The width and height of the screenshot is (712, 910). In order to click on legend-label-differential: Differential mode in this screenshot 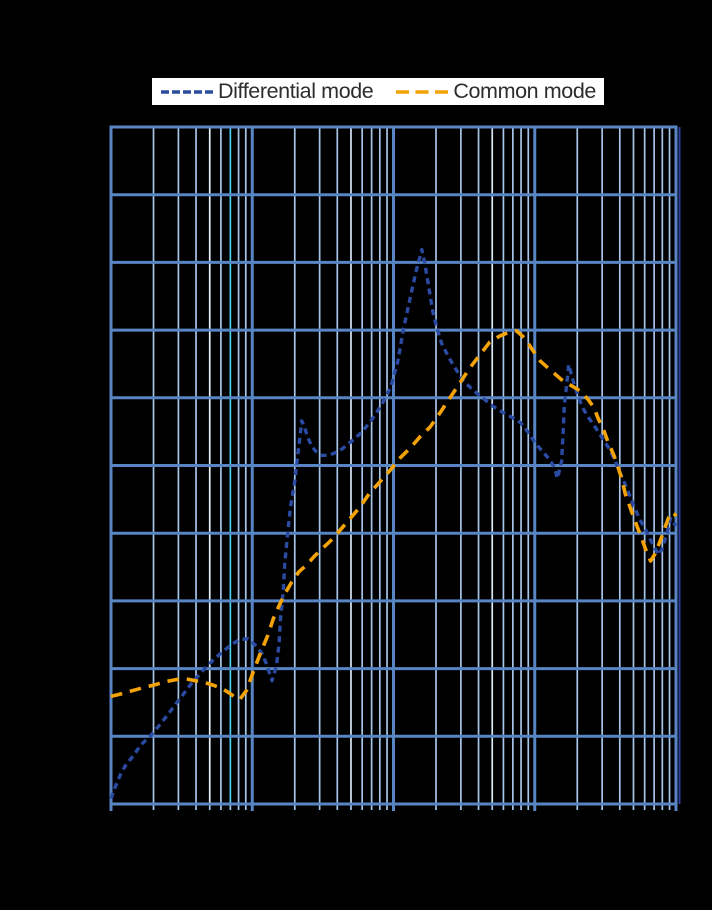, I will do `click(296, 90)`.